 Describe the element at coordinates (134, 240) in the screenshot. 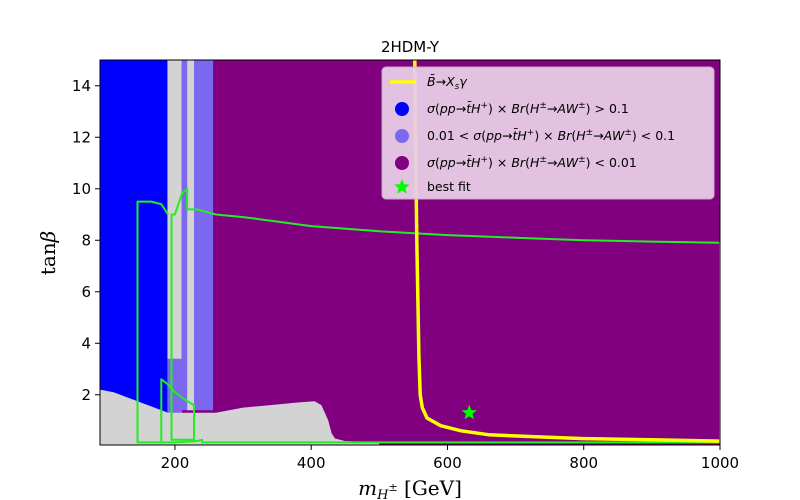

I see `region-blue` at that location.